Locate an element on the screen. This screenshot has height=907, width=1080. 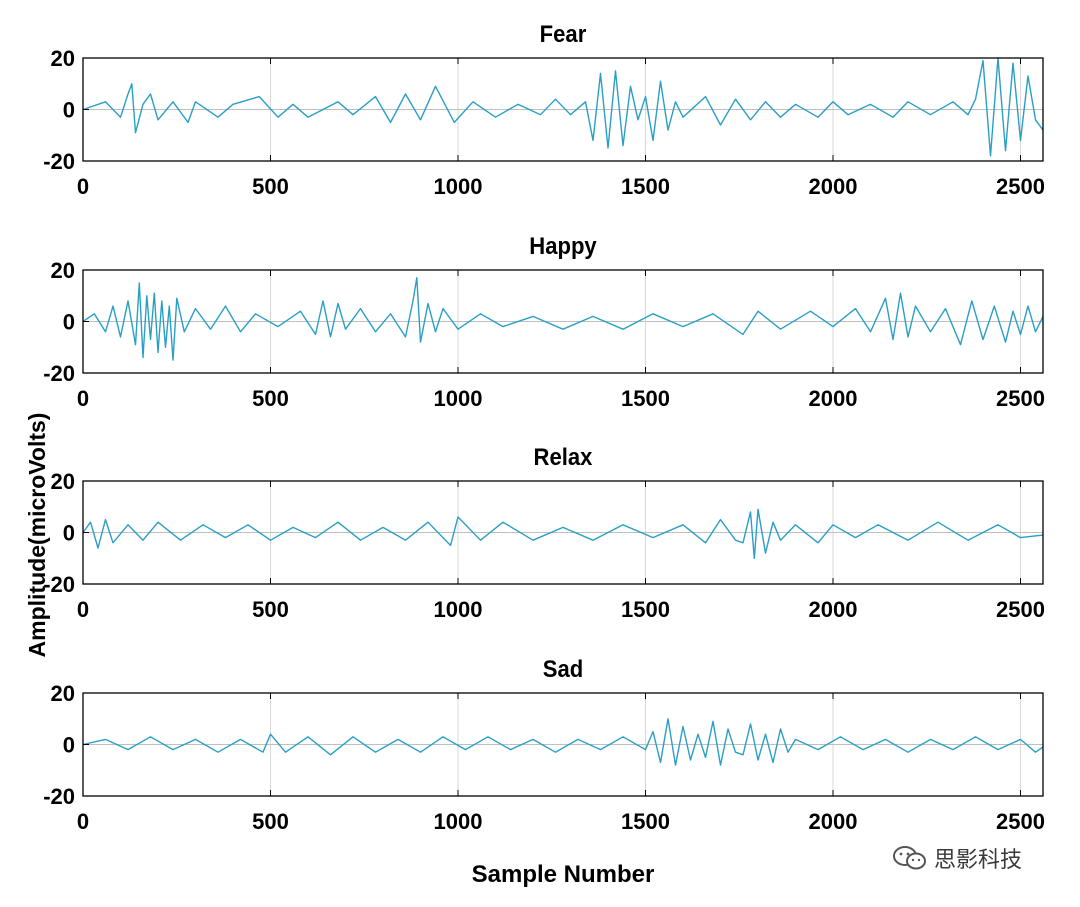
signal-line-happy is located at coordinates (563, 319).